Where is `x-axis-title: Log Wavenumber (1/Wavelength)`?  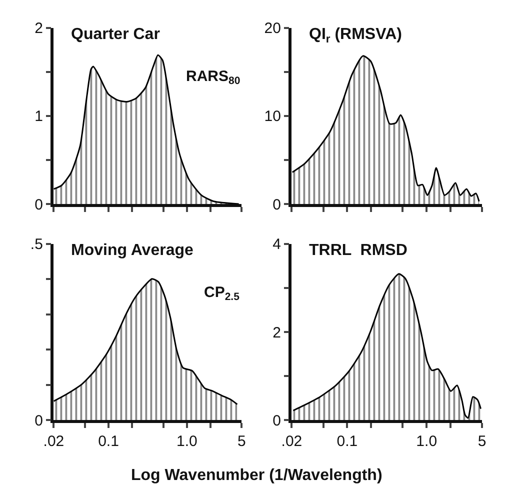
x-axis-title: Log Wavenumber (1/Wavelength) is located at coordinates (256, 475).